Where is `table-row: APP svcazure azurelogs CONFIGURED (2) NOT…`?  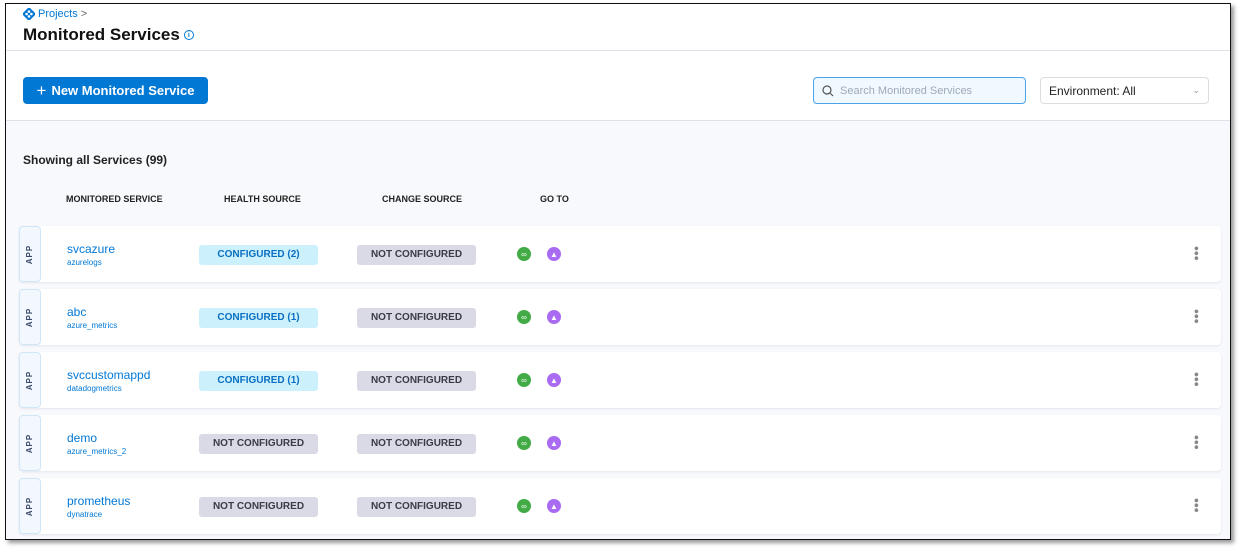 table-row: APP svcazure azurelogs CONFIGURED (2) NOT… is located at coordinates (620, 254).